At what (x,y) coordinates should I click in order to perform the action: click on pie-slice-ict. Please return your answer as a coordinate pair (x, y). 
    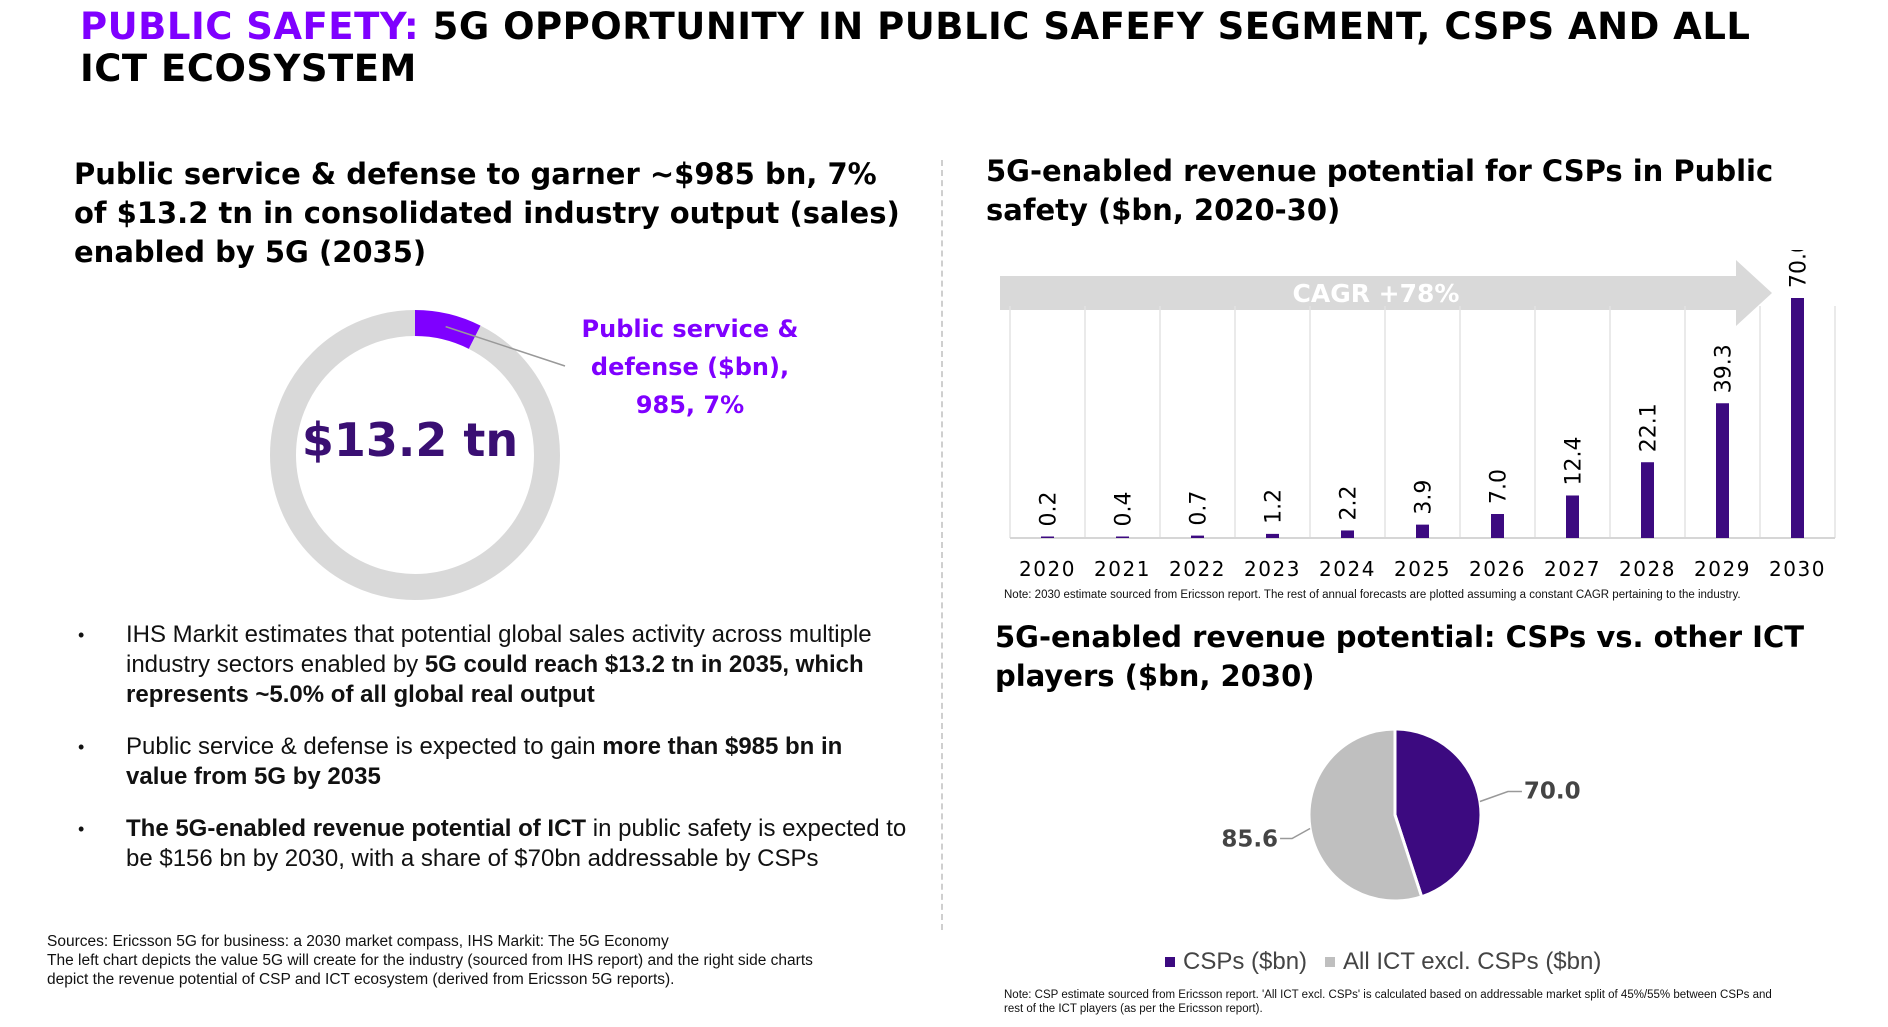
    Looking at the image, I should click on (1365, 815).